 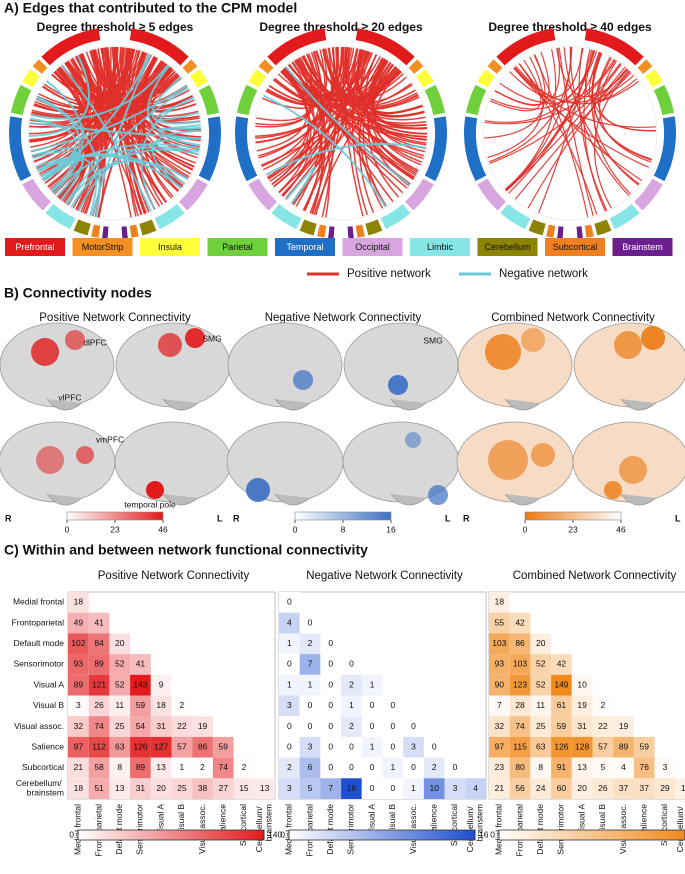 I want to click on cell-label: 60, so click(x=562, y=788).